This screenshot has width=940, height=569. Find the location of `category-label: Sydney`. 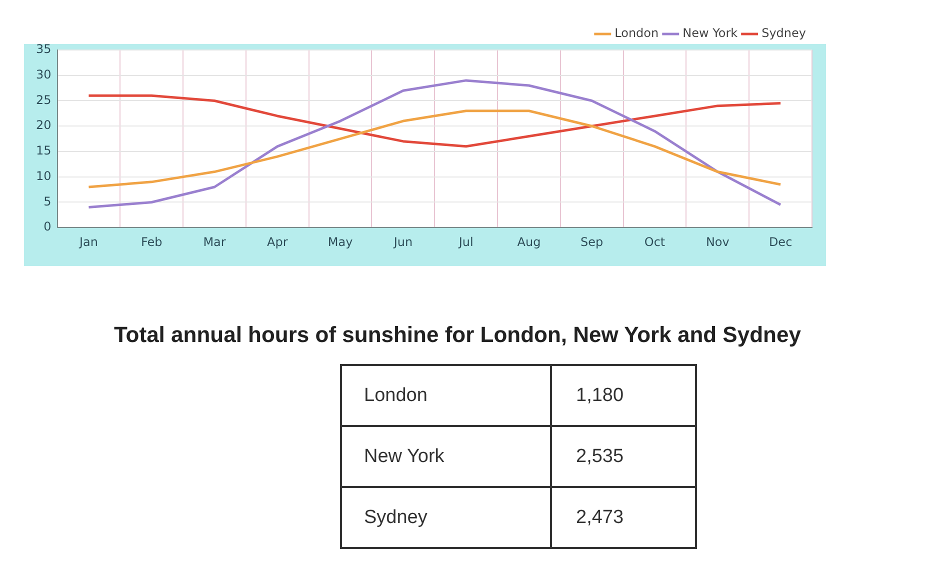

category-label: Sydney is located at coordinates (446, 517).